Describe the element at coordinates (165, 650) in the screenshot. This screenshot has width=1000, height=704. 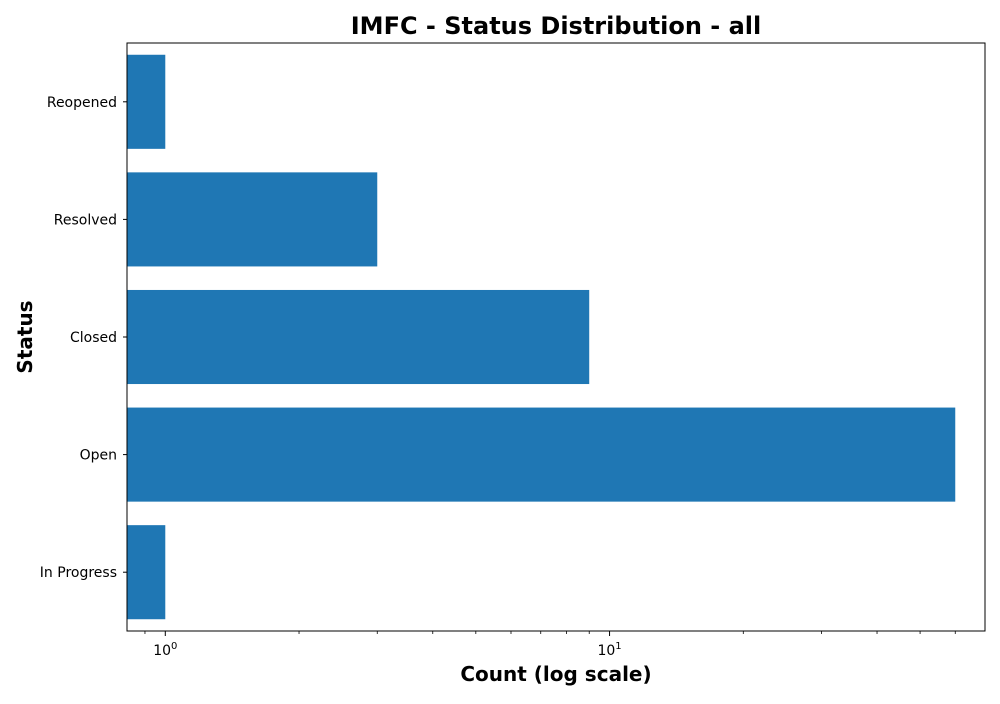
I see `x-tick-label: 100` at that location.